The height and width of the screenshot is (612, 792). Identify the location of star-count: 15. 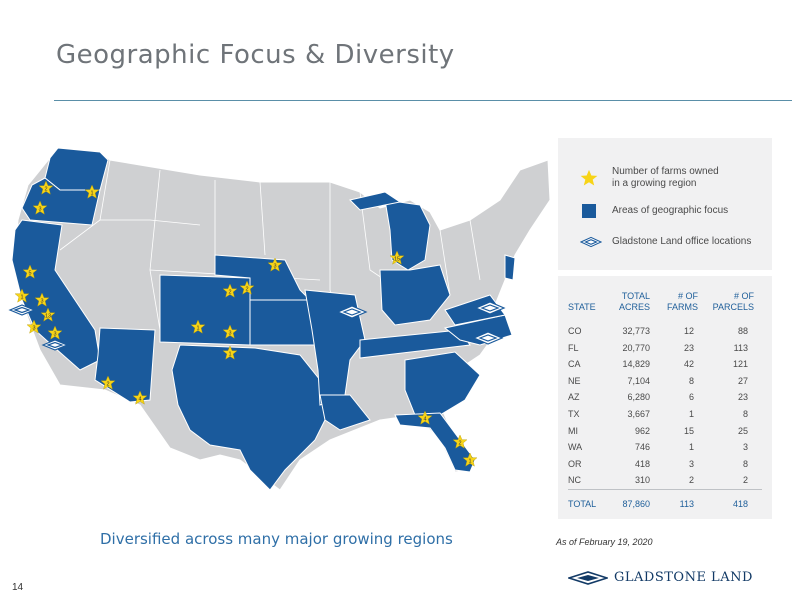
(397, 259).